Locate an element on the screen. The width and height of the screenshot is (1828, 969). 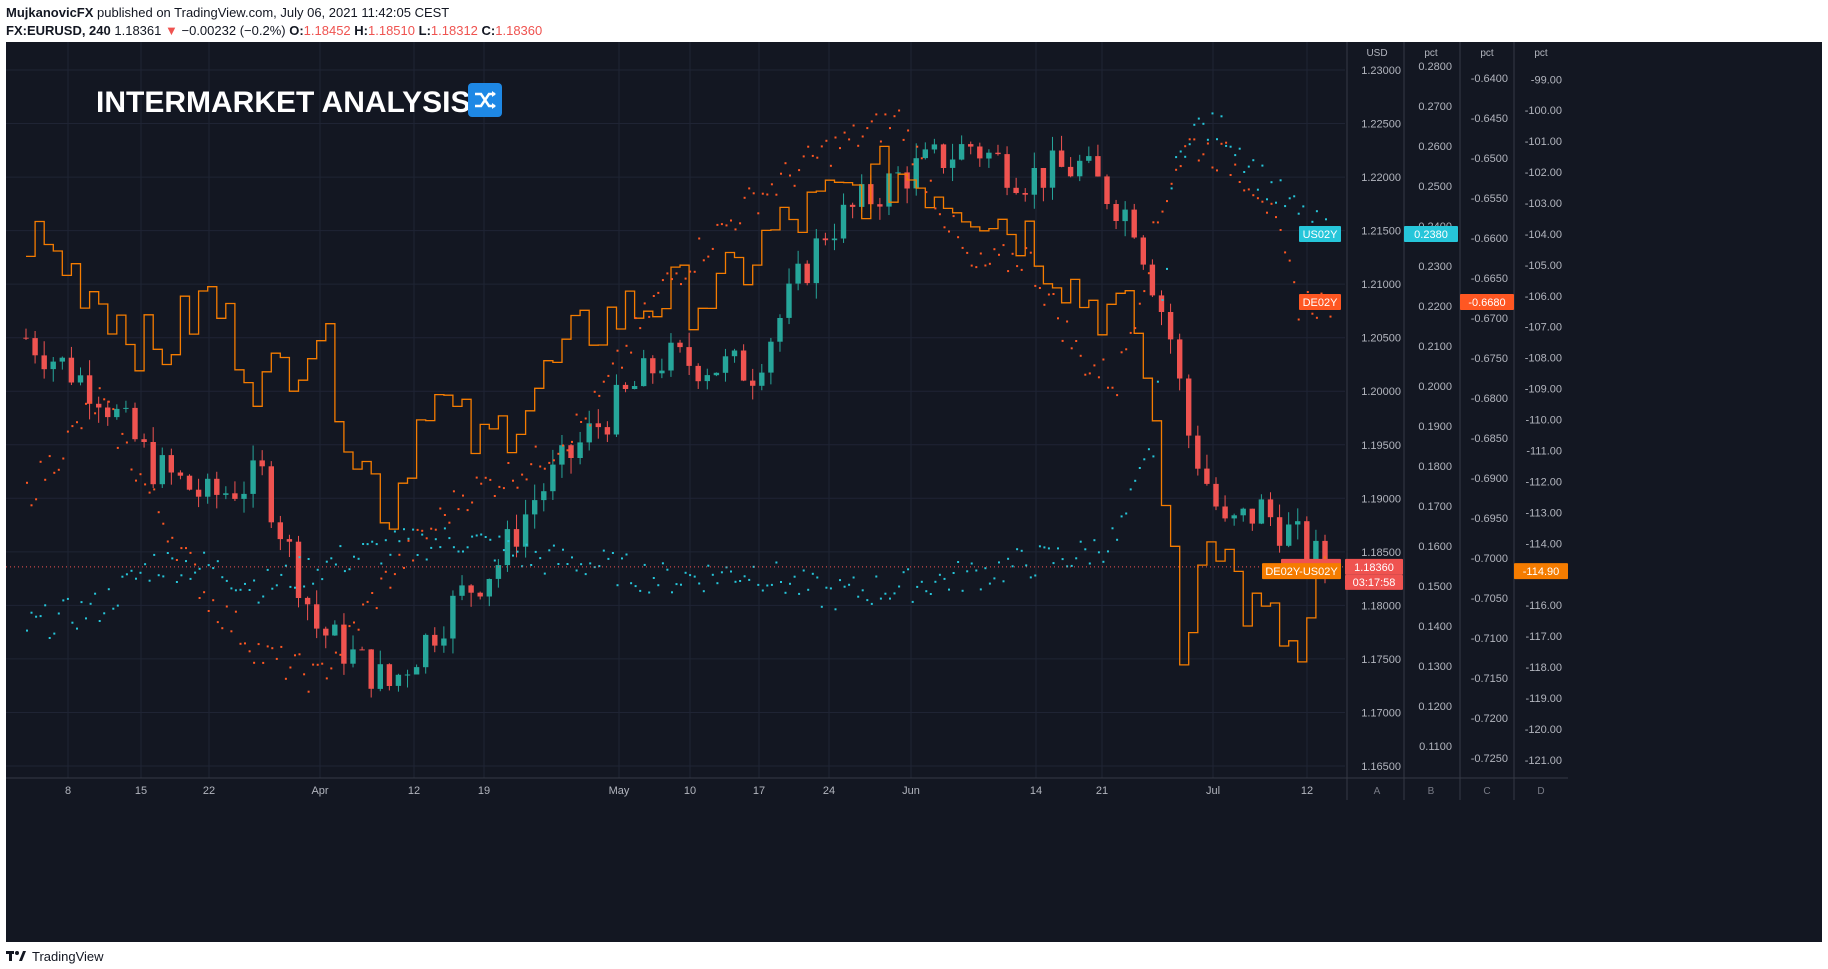
y-tick-label: 0.1900 is located at coordinates (1435, 427).